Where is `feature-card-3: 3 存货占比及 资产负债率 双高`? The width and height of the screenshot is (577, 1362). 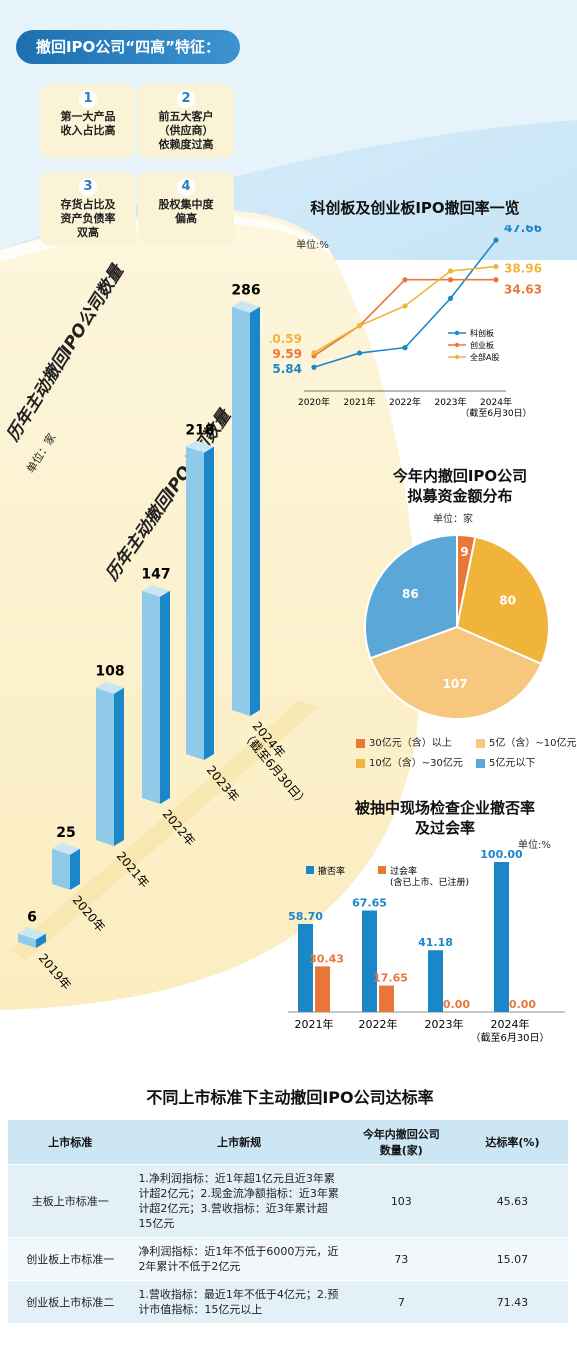 feature-card-3: 3 存货占比及 资产负债率 双高 is located at coordinates (88, 209).